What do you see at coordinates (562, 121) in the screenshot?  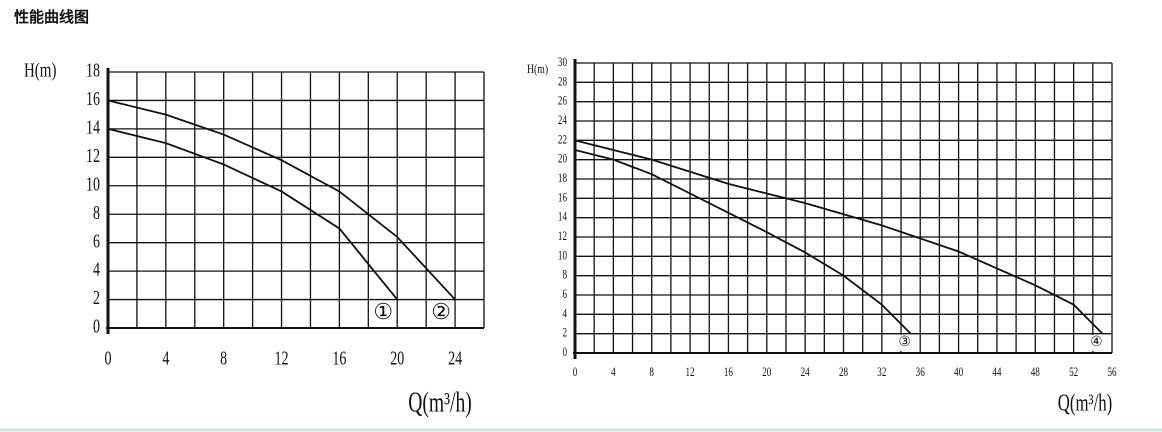 I see `y-tick-label: 24` at bounding box center [562, 121].